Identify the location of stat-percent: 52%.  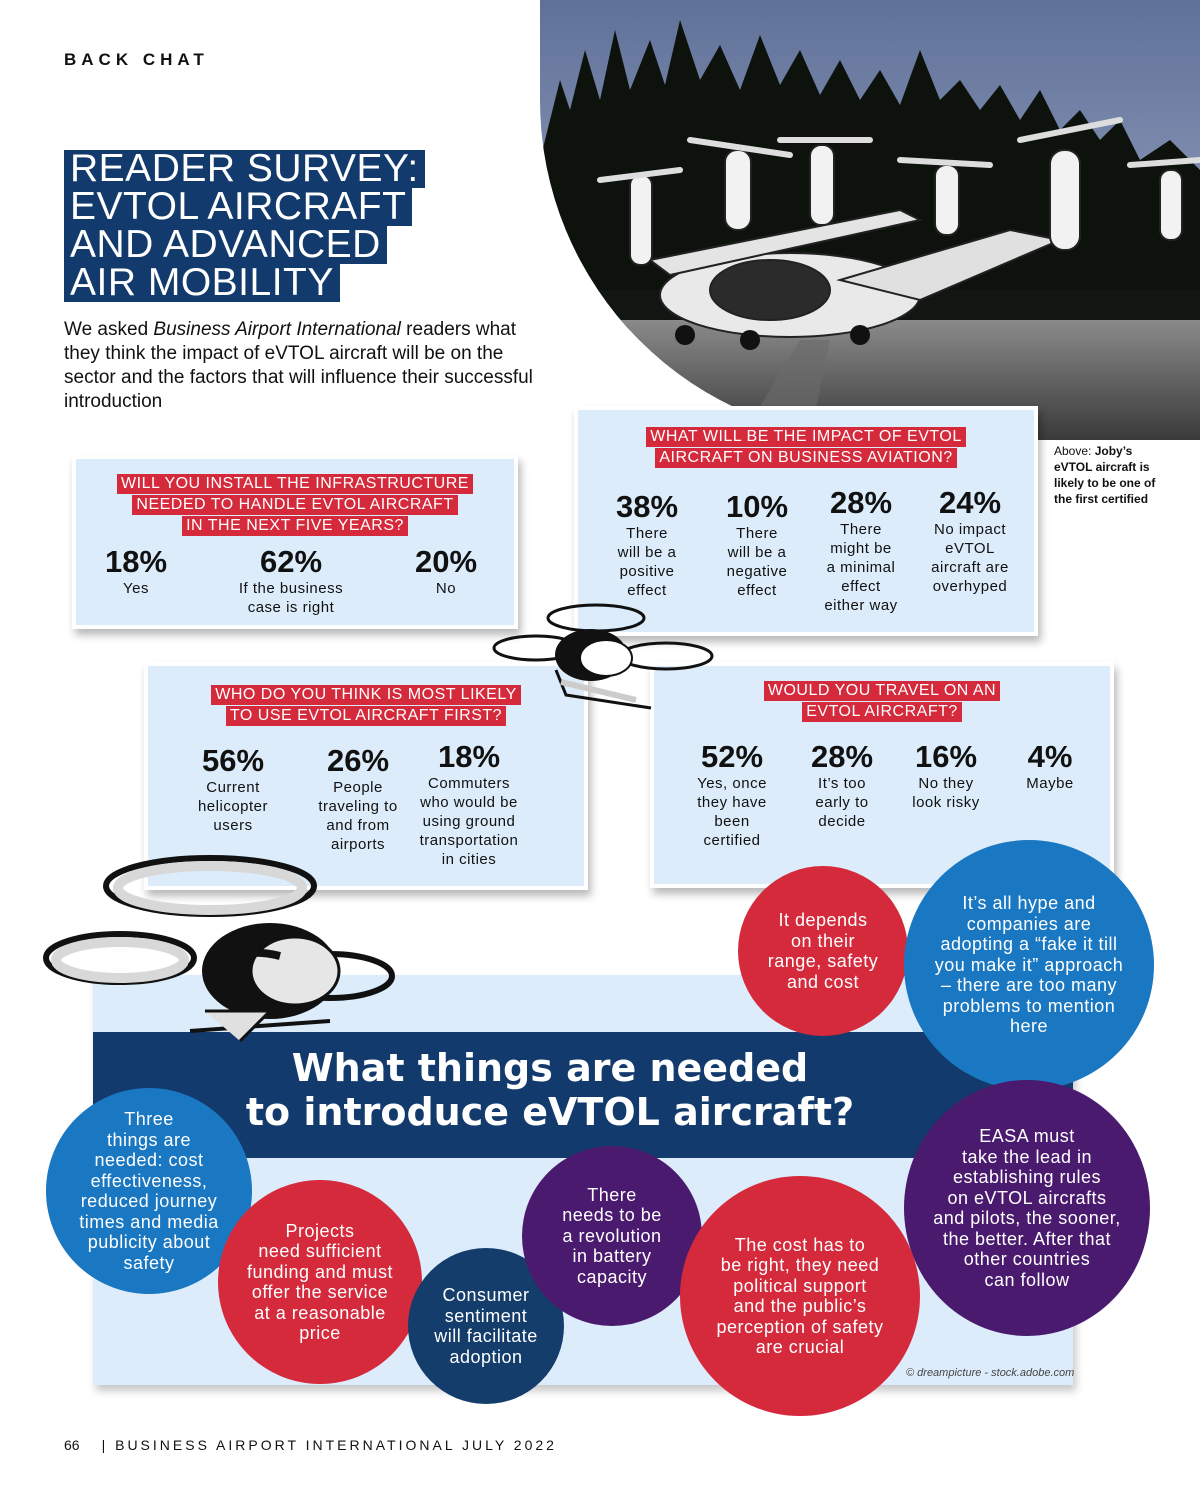
(732, 756).